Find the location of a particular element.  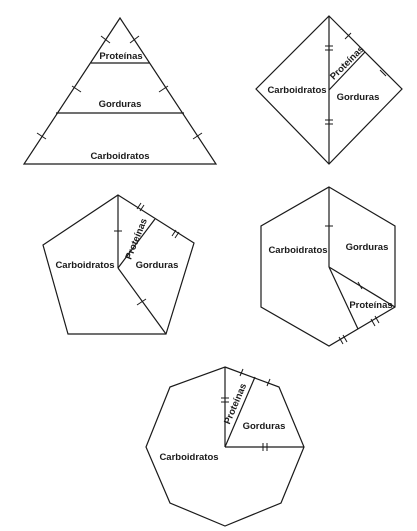

hexagon-outline is located at coordinates (328, 266).